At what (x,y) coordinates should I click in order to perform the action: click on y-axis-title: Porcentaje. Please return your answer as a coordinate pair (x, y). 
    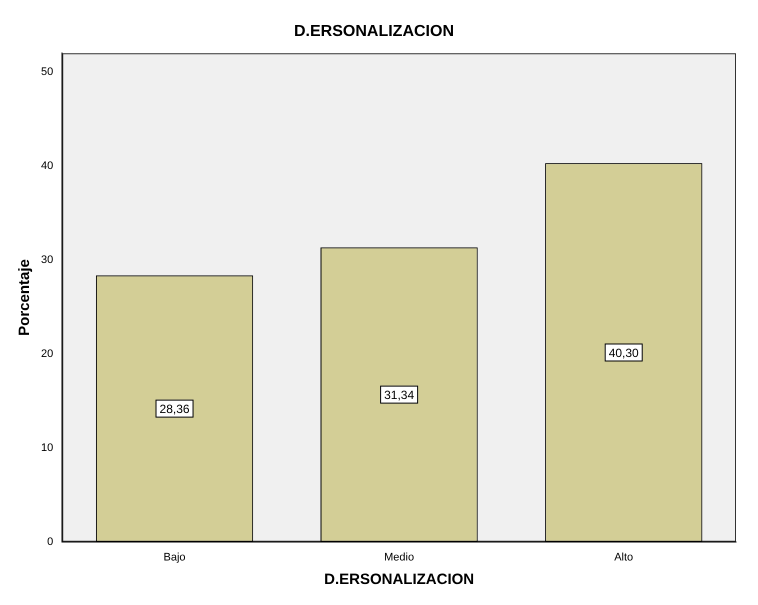
    Looking at the image, I should click on (25, 297).